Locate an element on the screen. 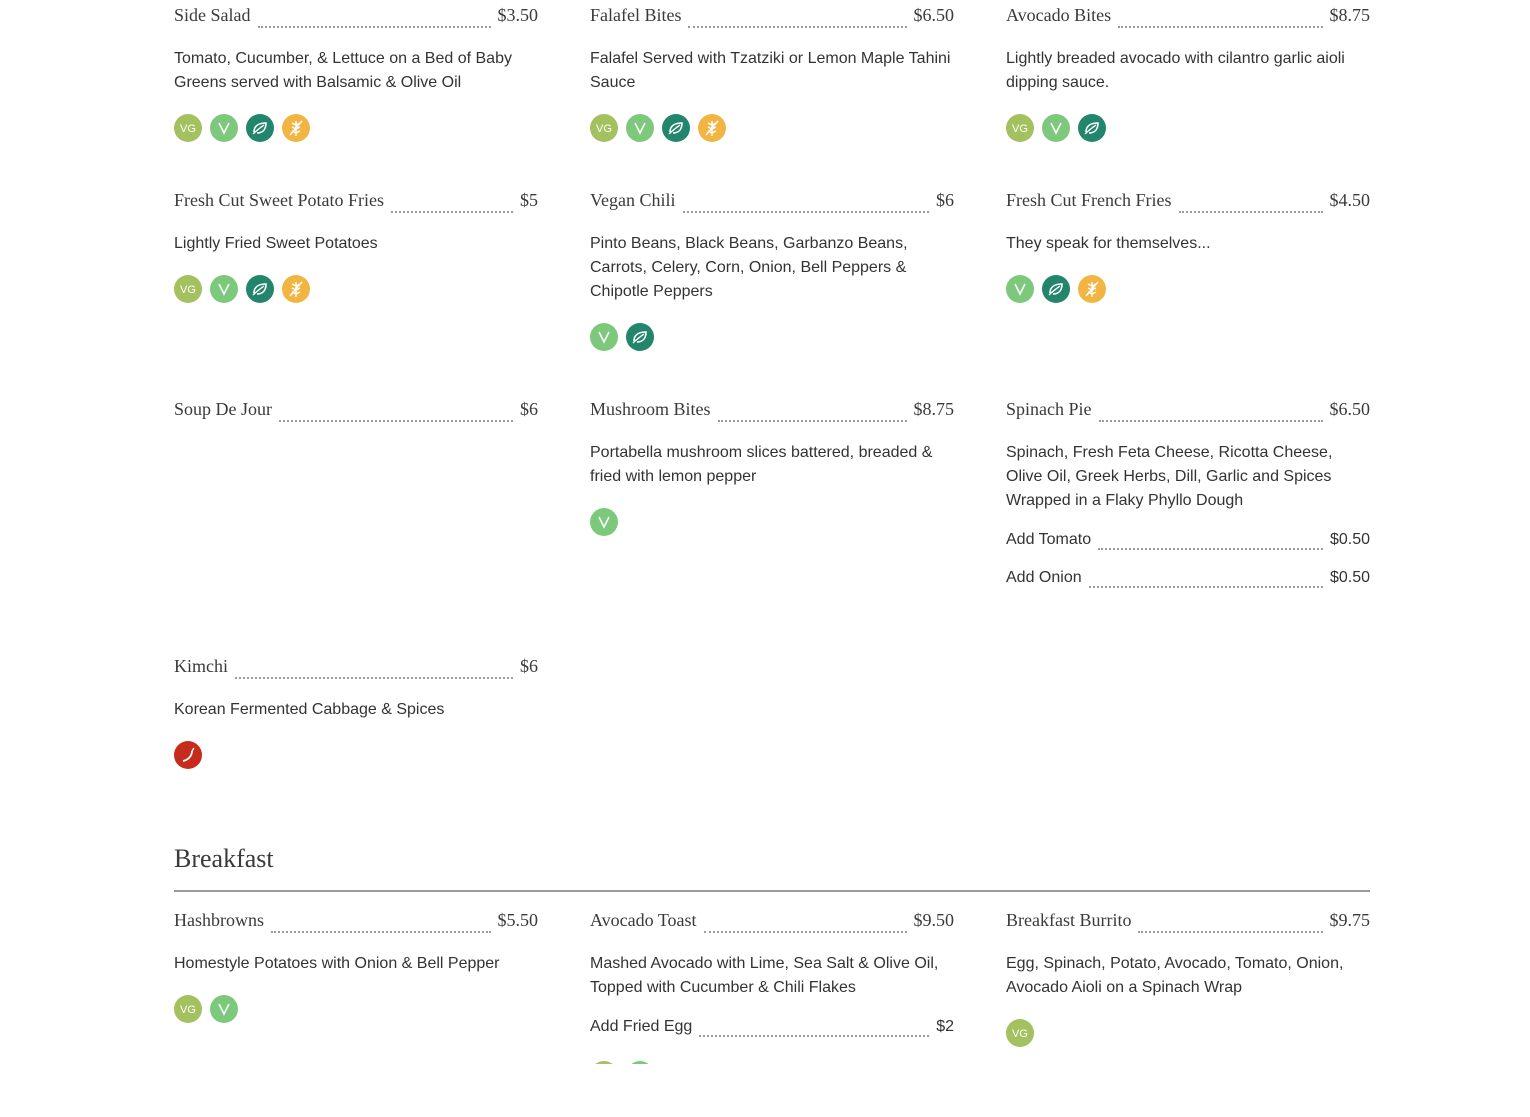 This screenshot has height=1117, width=1530. item-price: $6.50 is located at coordinates (1350, 409).